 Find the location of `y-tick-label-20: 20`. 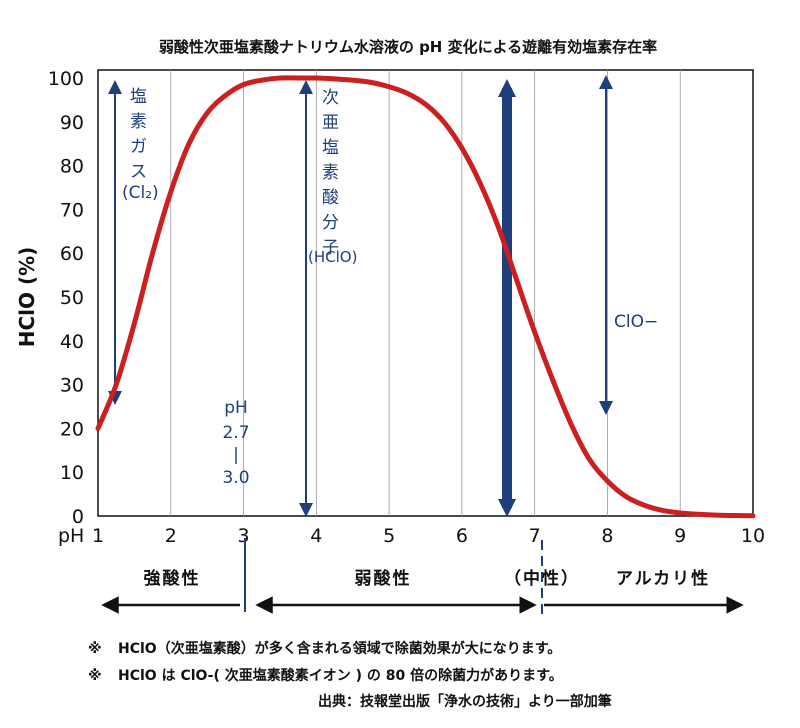

y-tick-label-20: 20 is located at coordinates (72, 429).